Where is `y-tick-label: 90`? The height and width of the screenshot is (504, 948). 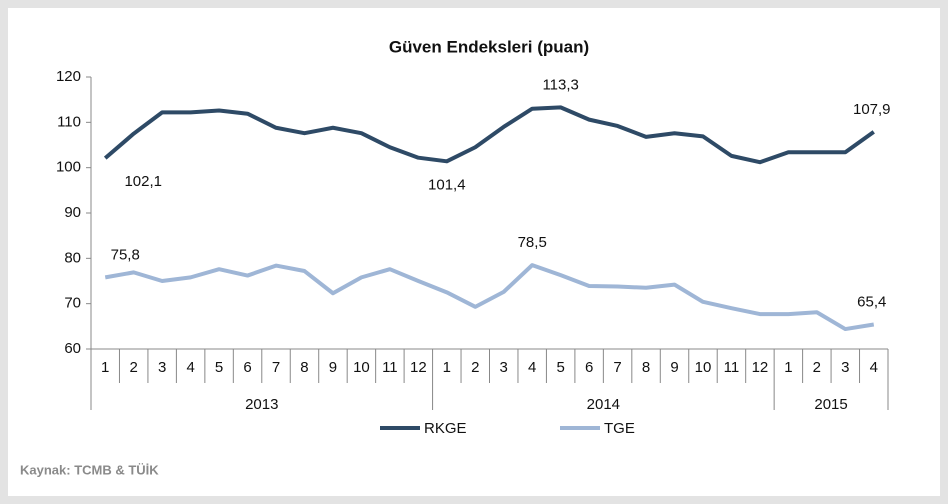 y-tick-label: 90 is located at coordinates (72, 212).